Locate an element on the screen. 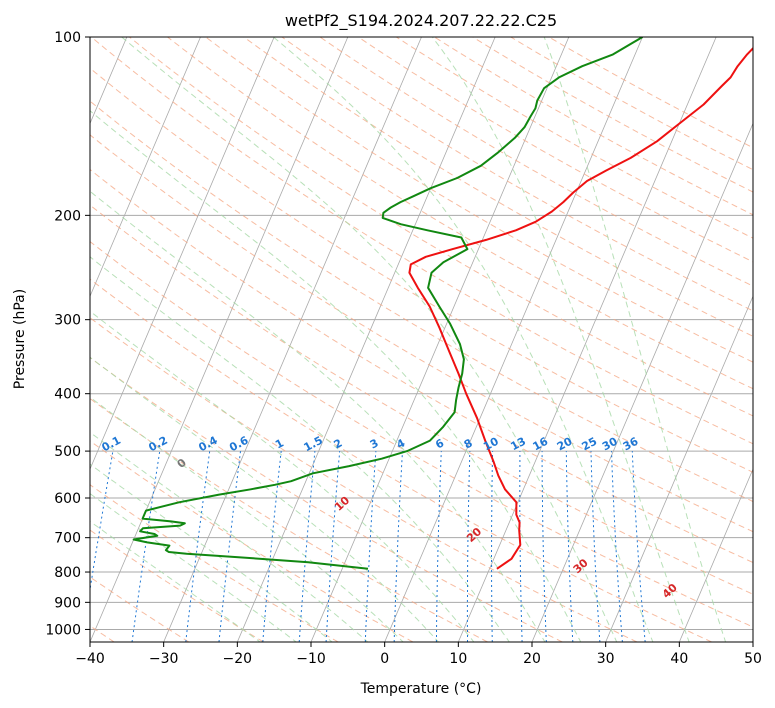 The height and width of the screenshot is (708, 775). mixing-ratio-label: 10 is located at coordinates (491, 444).